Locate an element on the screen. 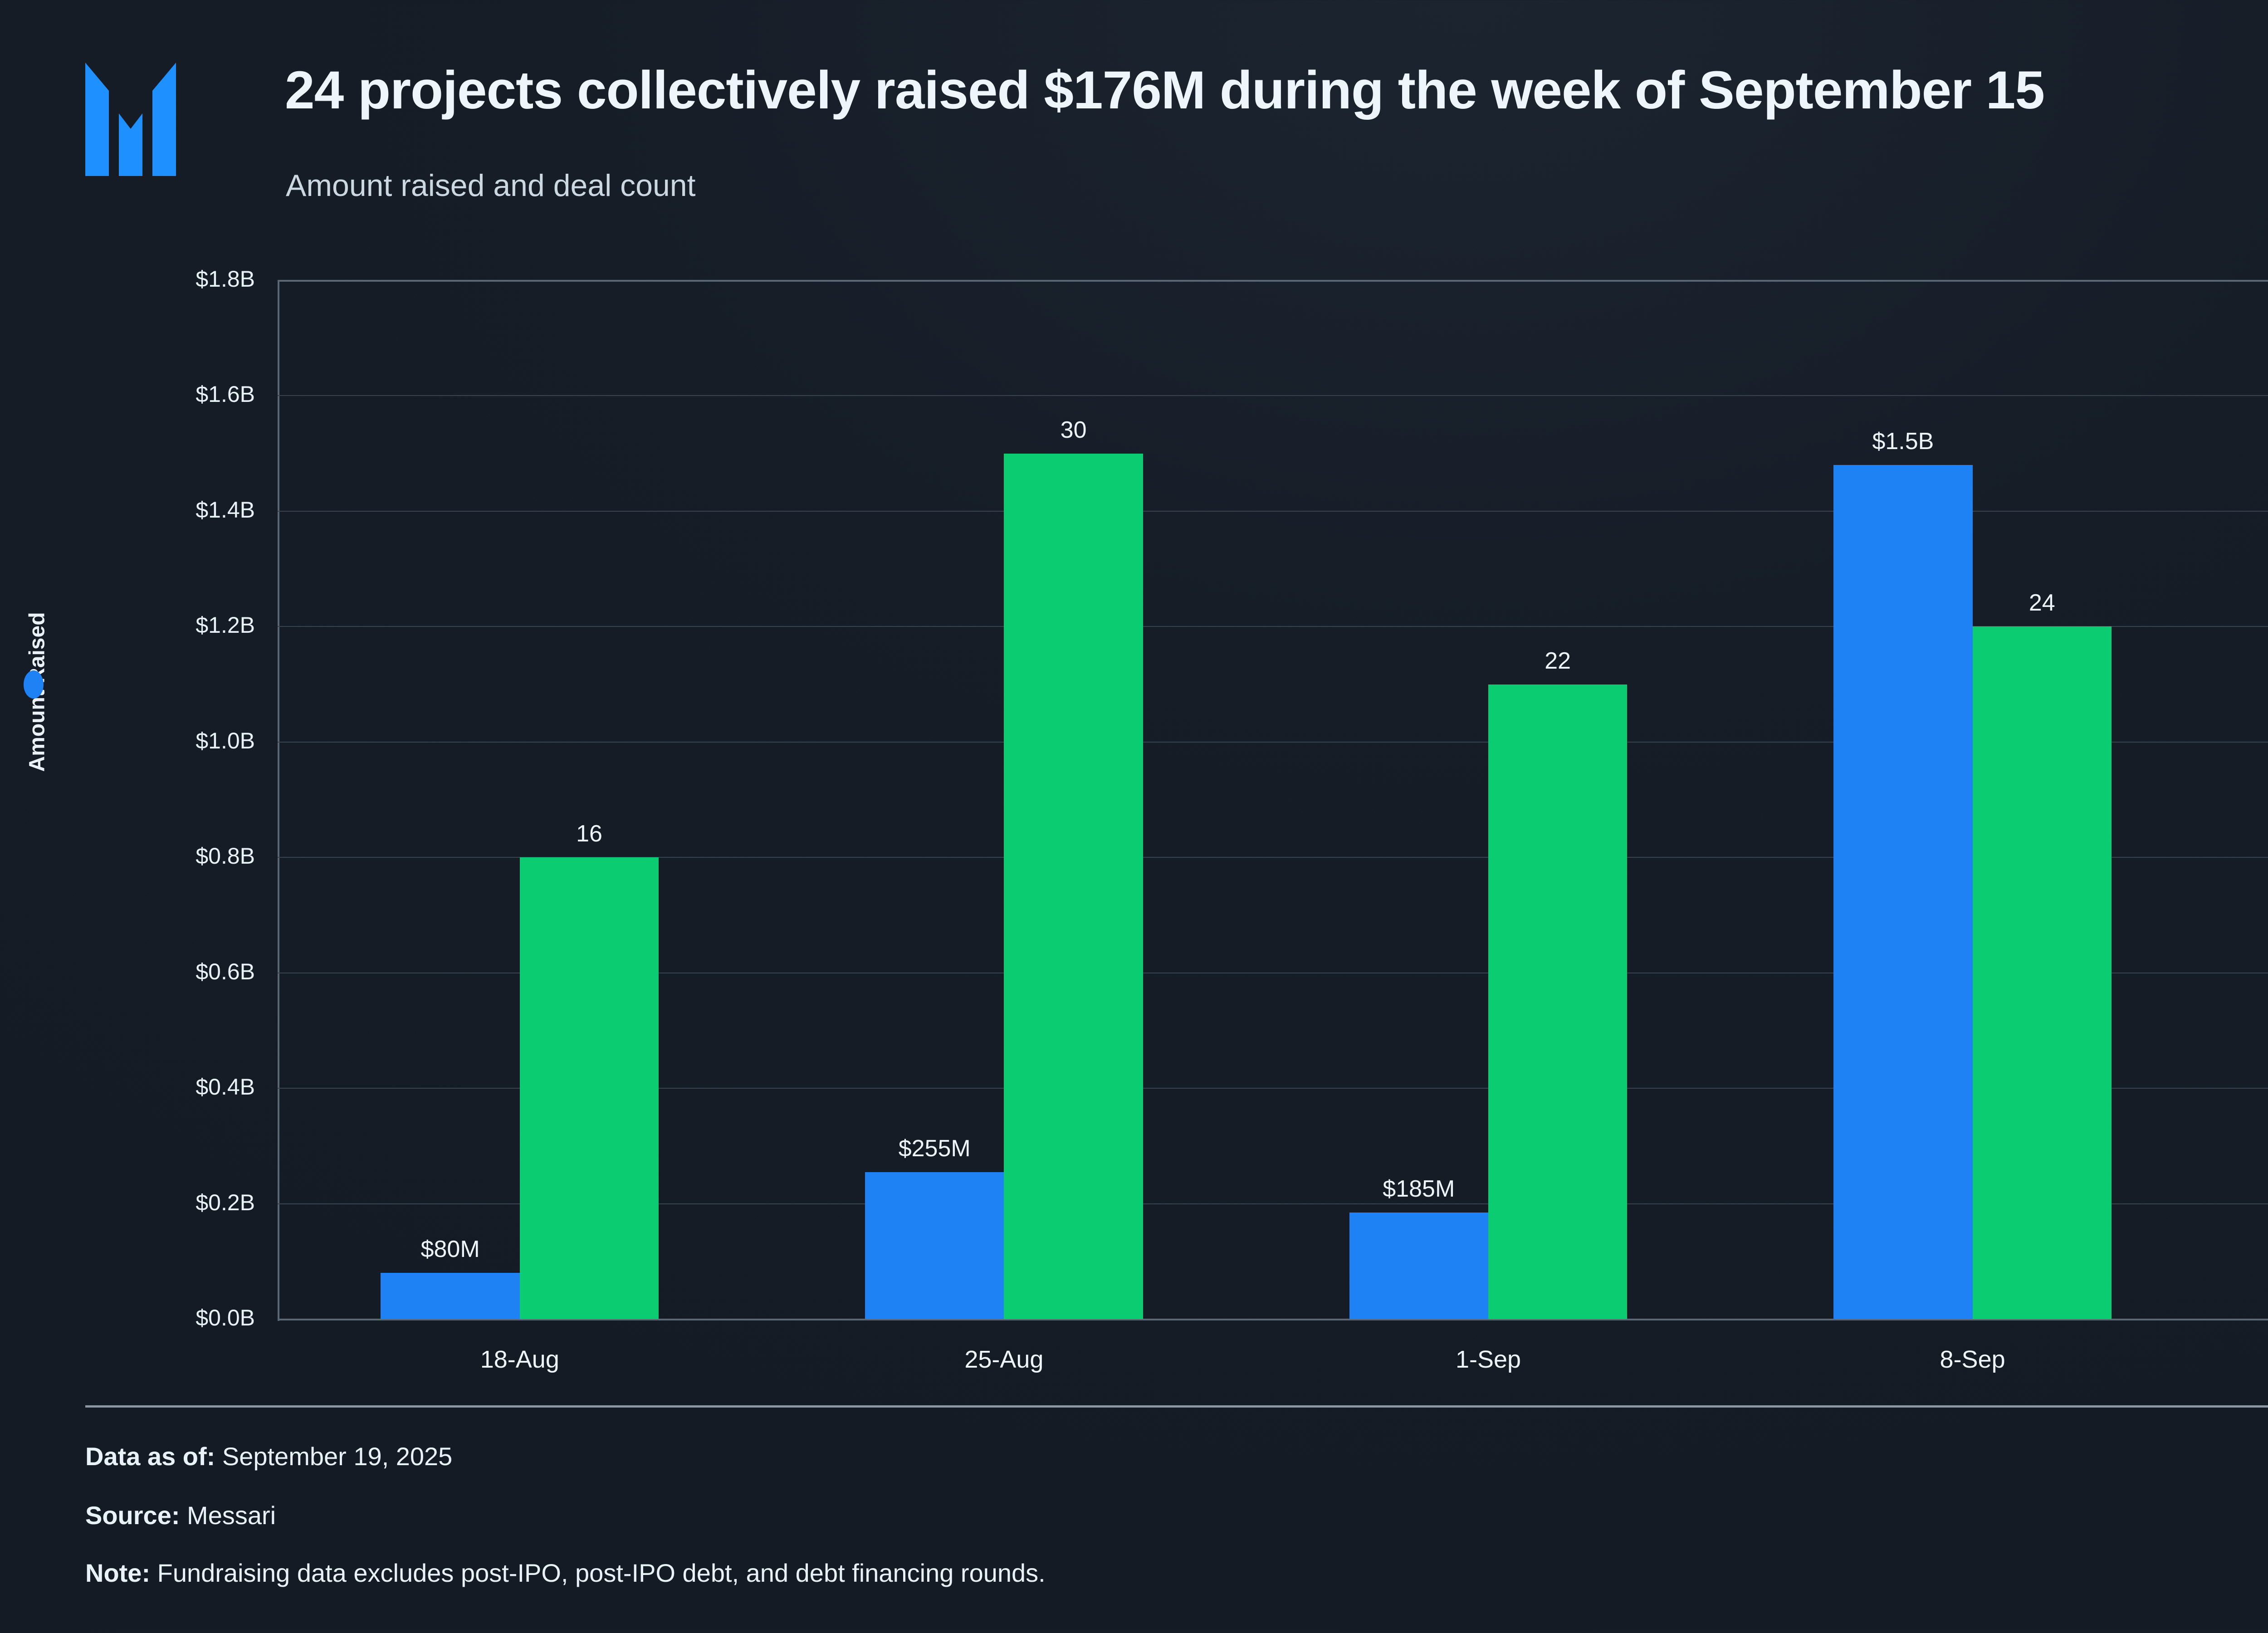  data-as-of-value: September 19, 2025 is located at coordinates (334, 1456).